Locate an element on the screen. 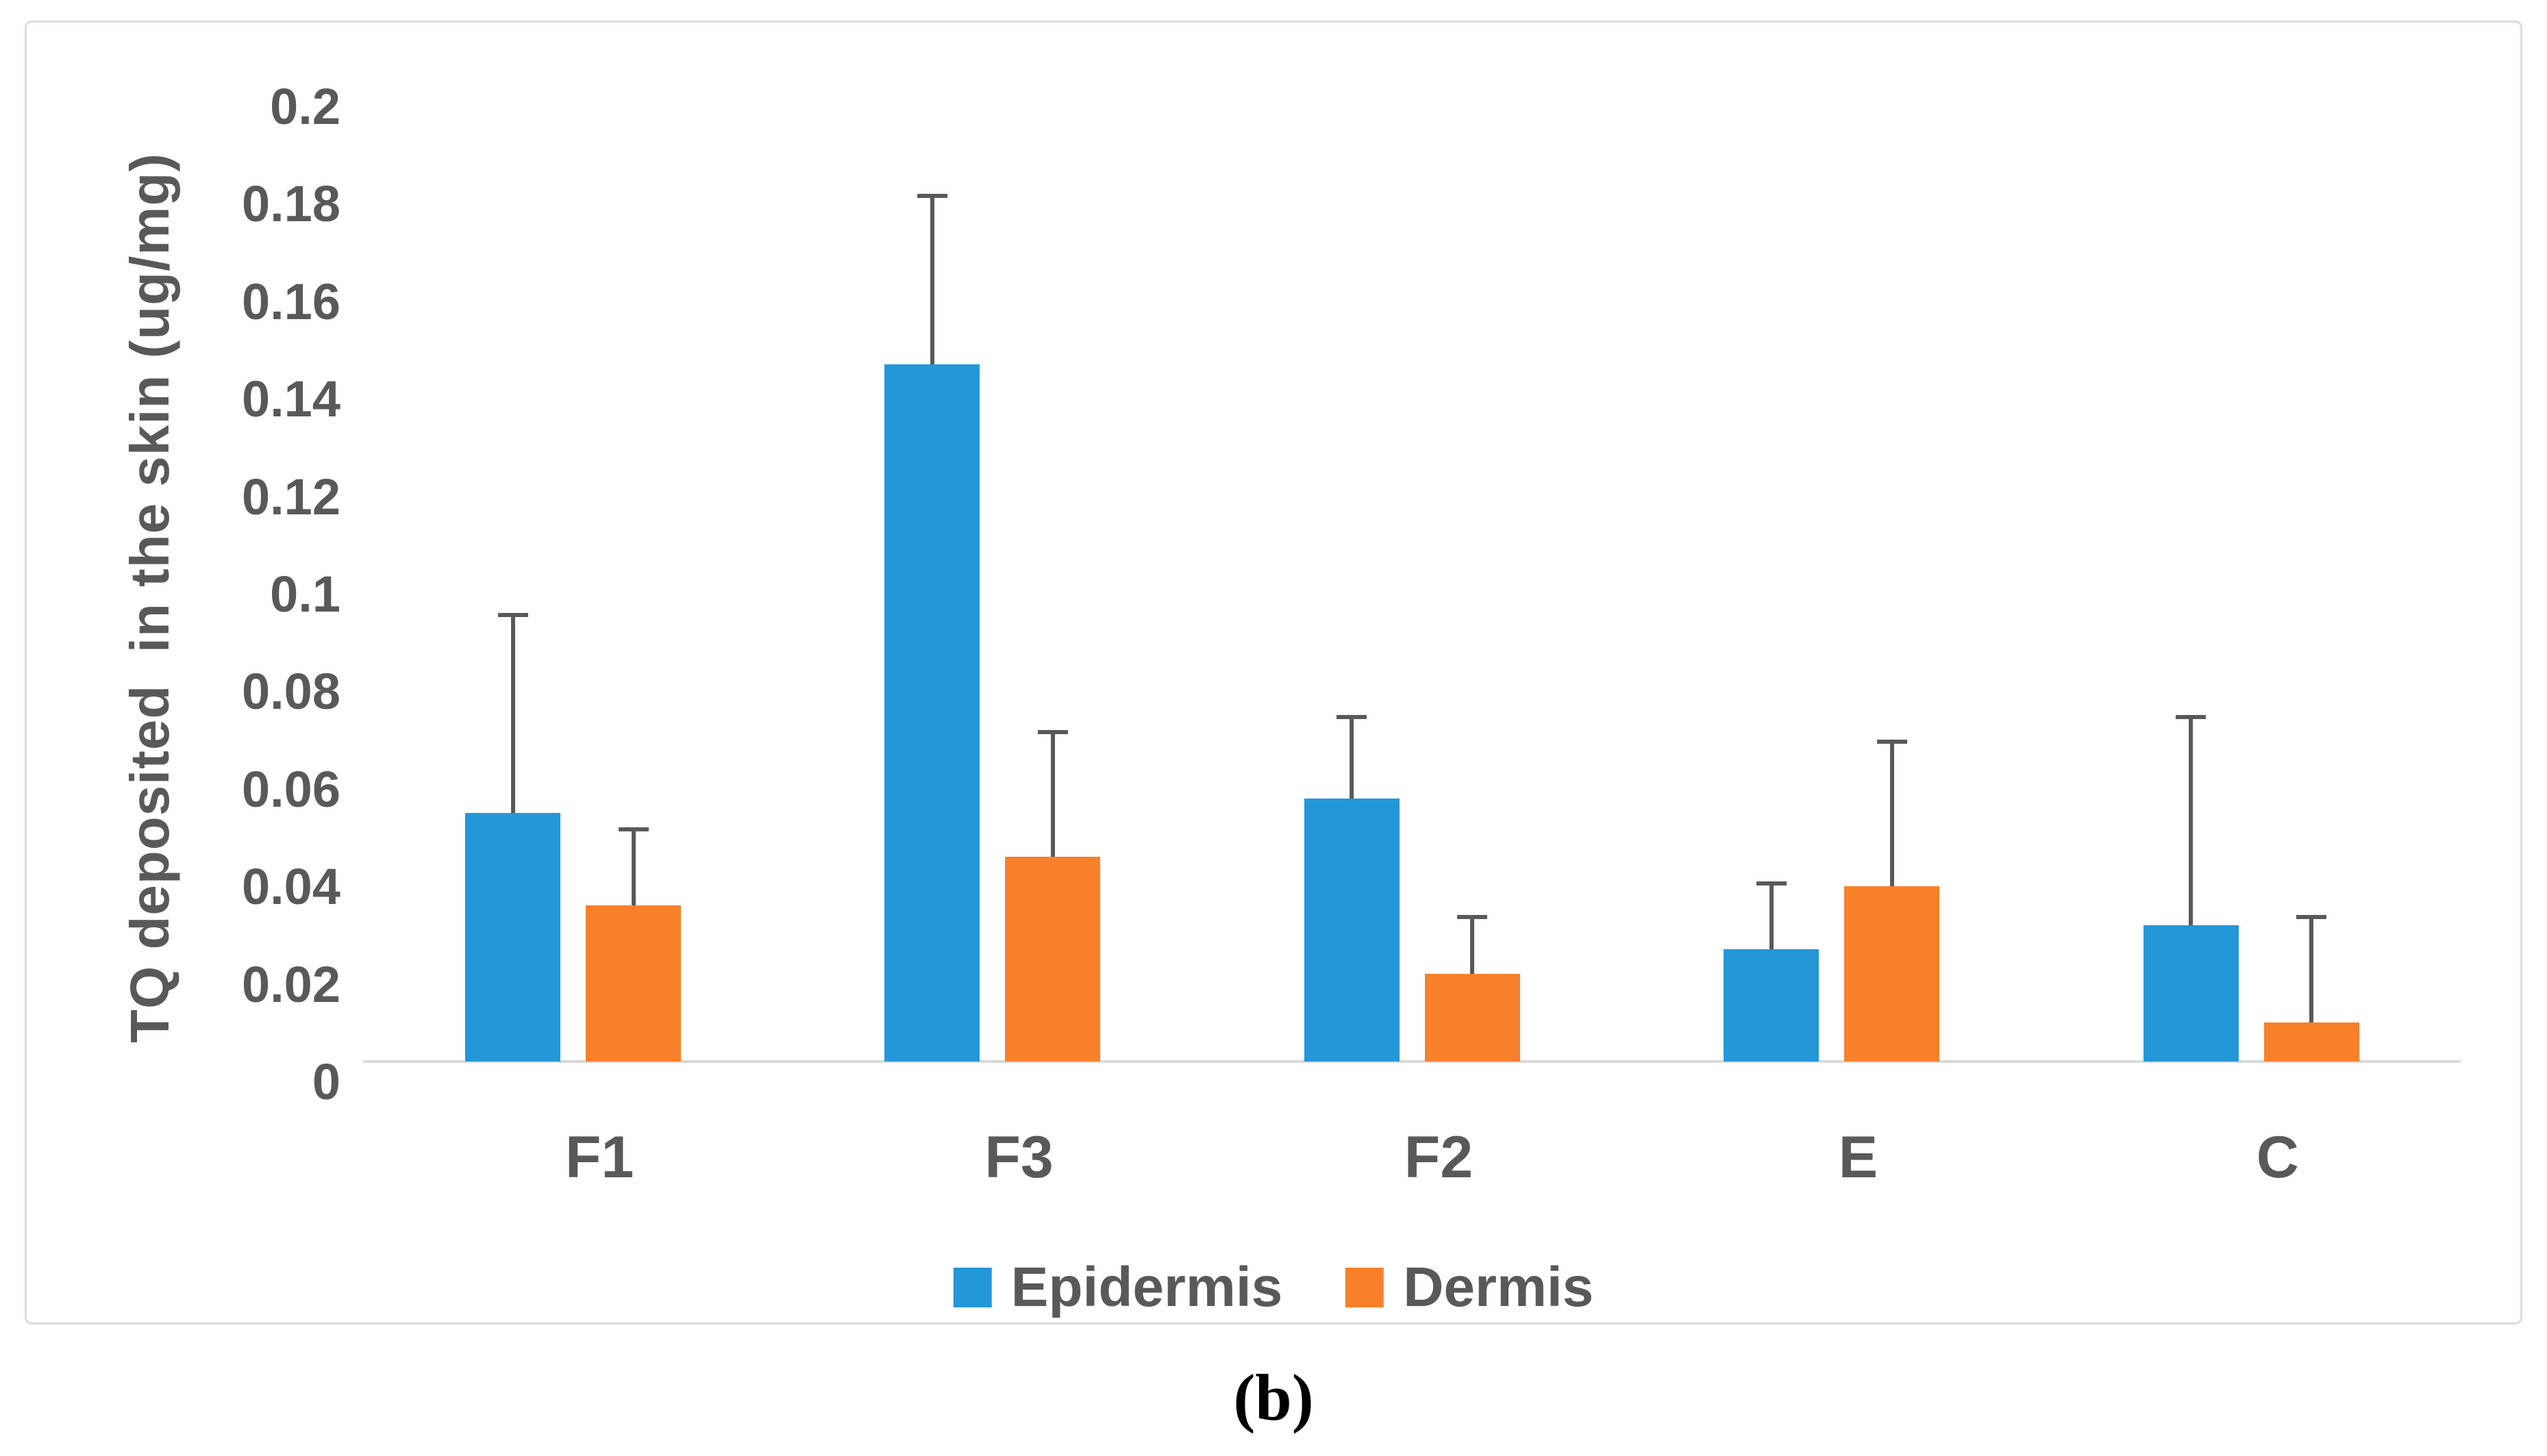  x-category-label-e: E is located at coordinates (1858, 1157).